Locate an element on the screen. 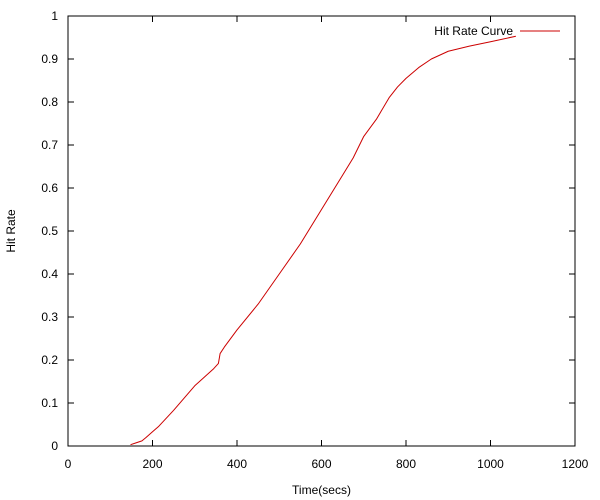  legend: Hit Rate Curve is located at coordinates (497, 31).